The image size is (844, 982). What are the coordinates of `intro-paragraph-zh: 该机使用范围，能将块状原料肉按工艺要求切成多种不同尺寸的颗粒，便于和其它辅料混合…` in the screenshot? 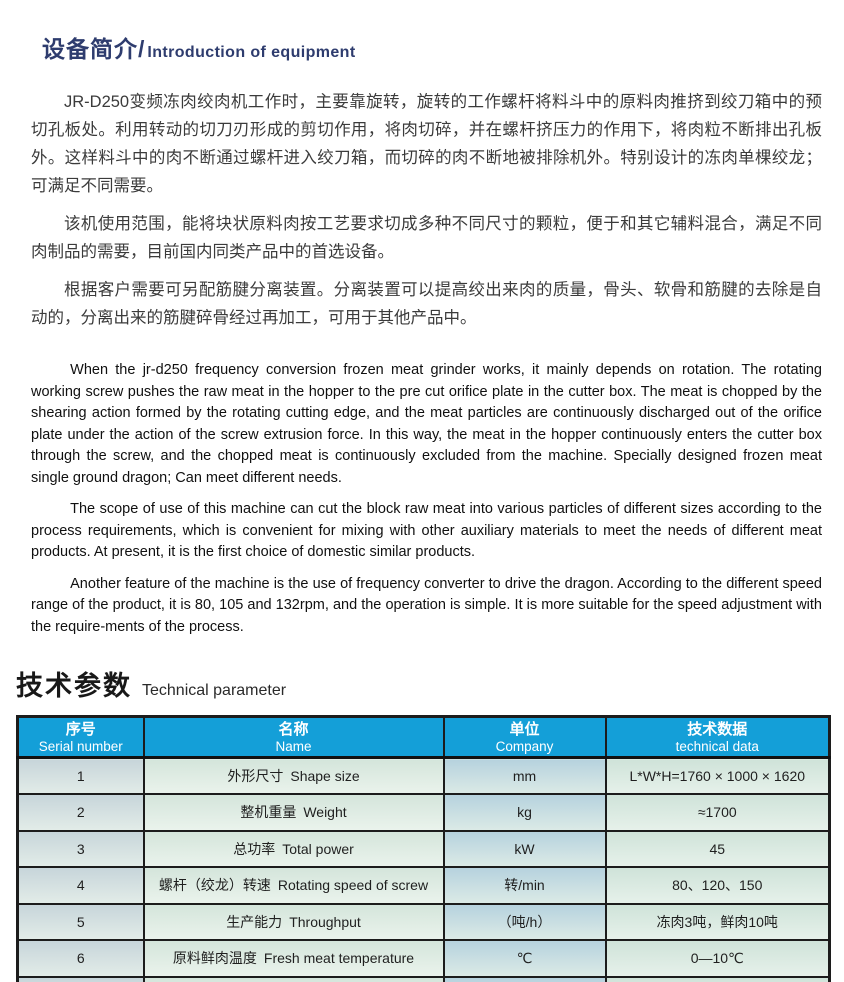 It's located at (426, 238).